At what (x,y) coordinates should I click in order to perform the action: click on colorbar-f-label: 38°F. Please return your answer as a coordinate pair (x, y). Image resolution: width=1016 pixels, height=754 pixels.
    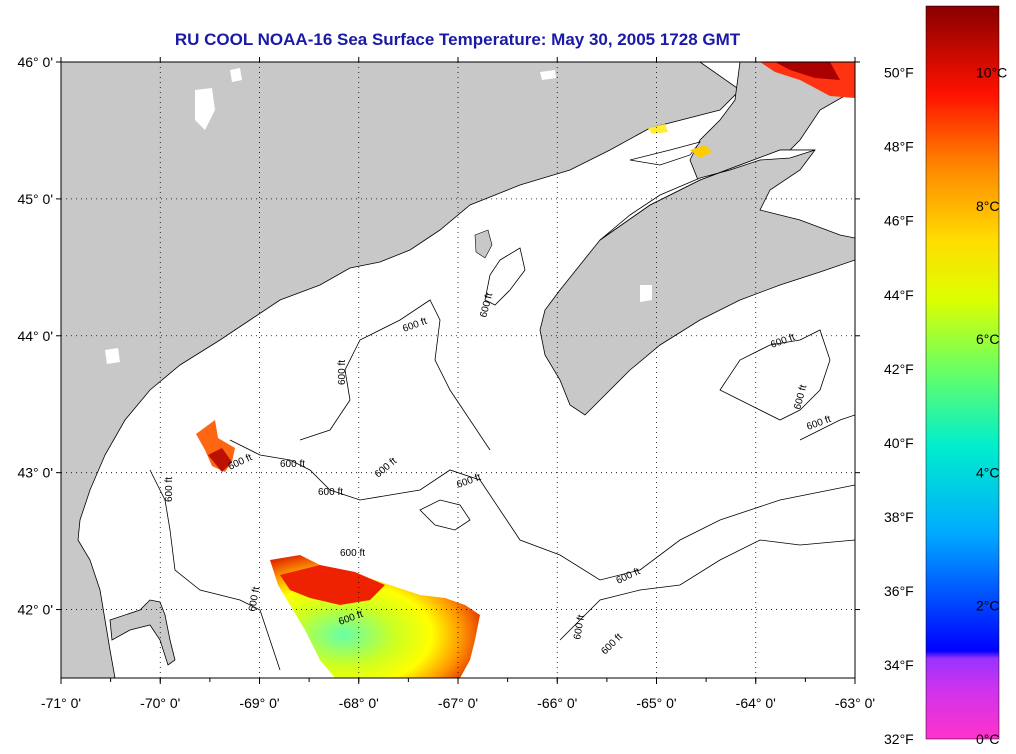
    Looking at the image, I should click on (899, 517).